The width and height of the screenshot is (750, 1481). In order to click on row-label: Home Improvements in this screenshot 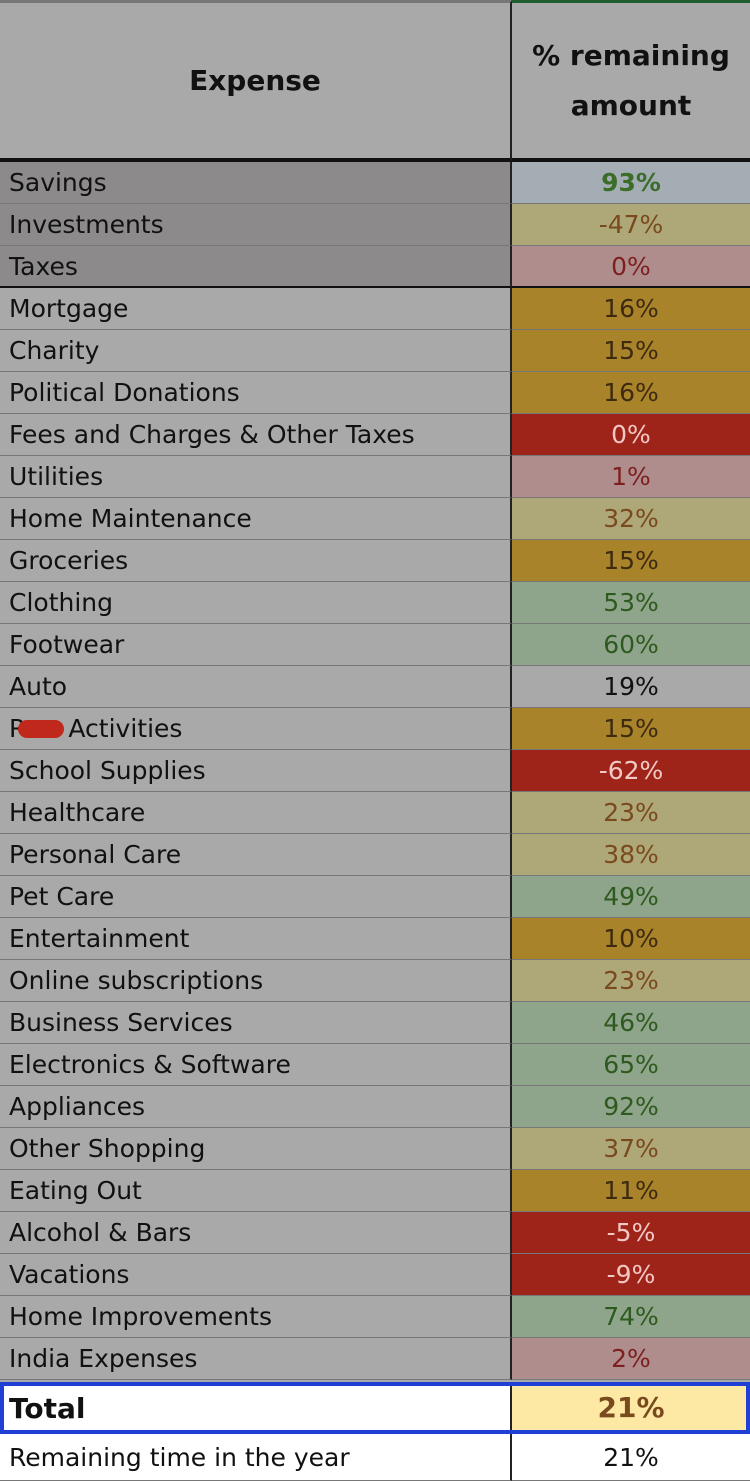, I will do `click(256, 1317)`.